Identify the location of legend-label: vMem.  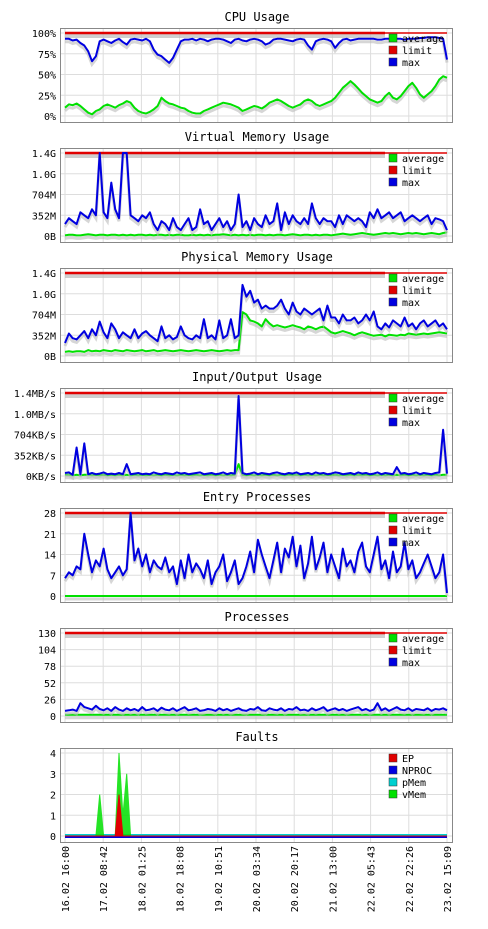
(414, 795).